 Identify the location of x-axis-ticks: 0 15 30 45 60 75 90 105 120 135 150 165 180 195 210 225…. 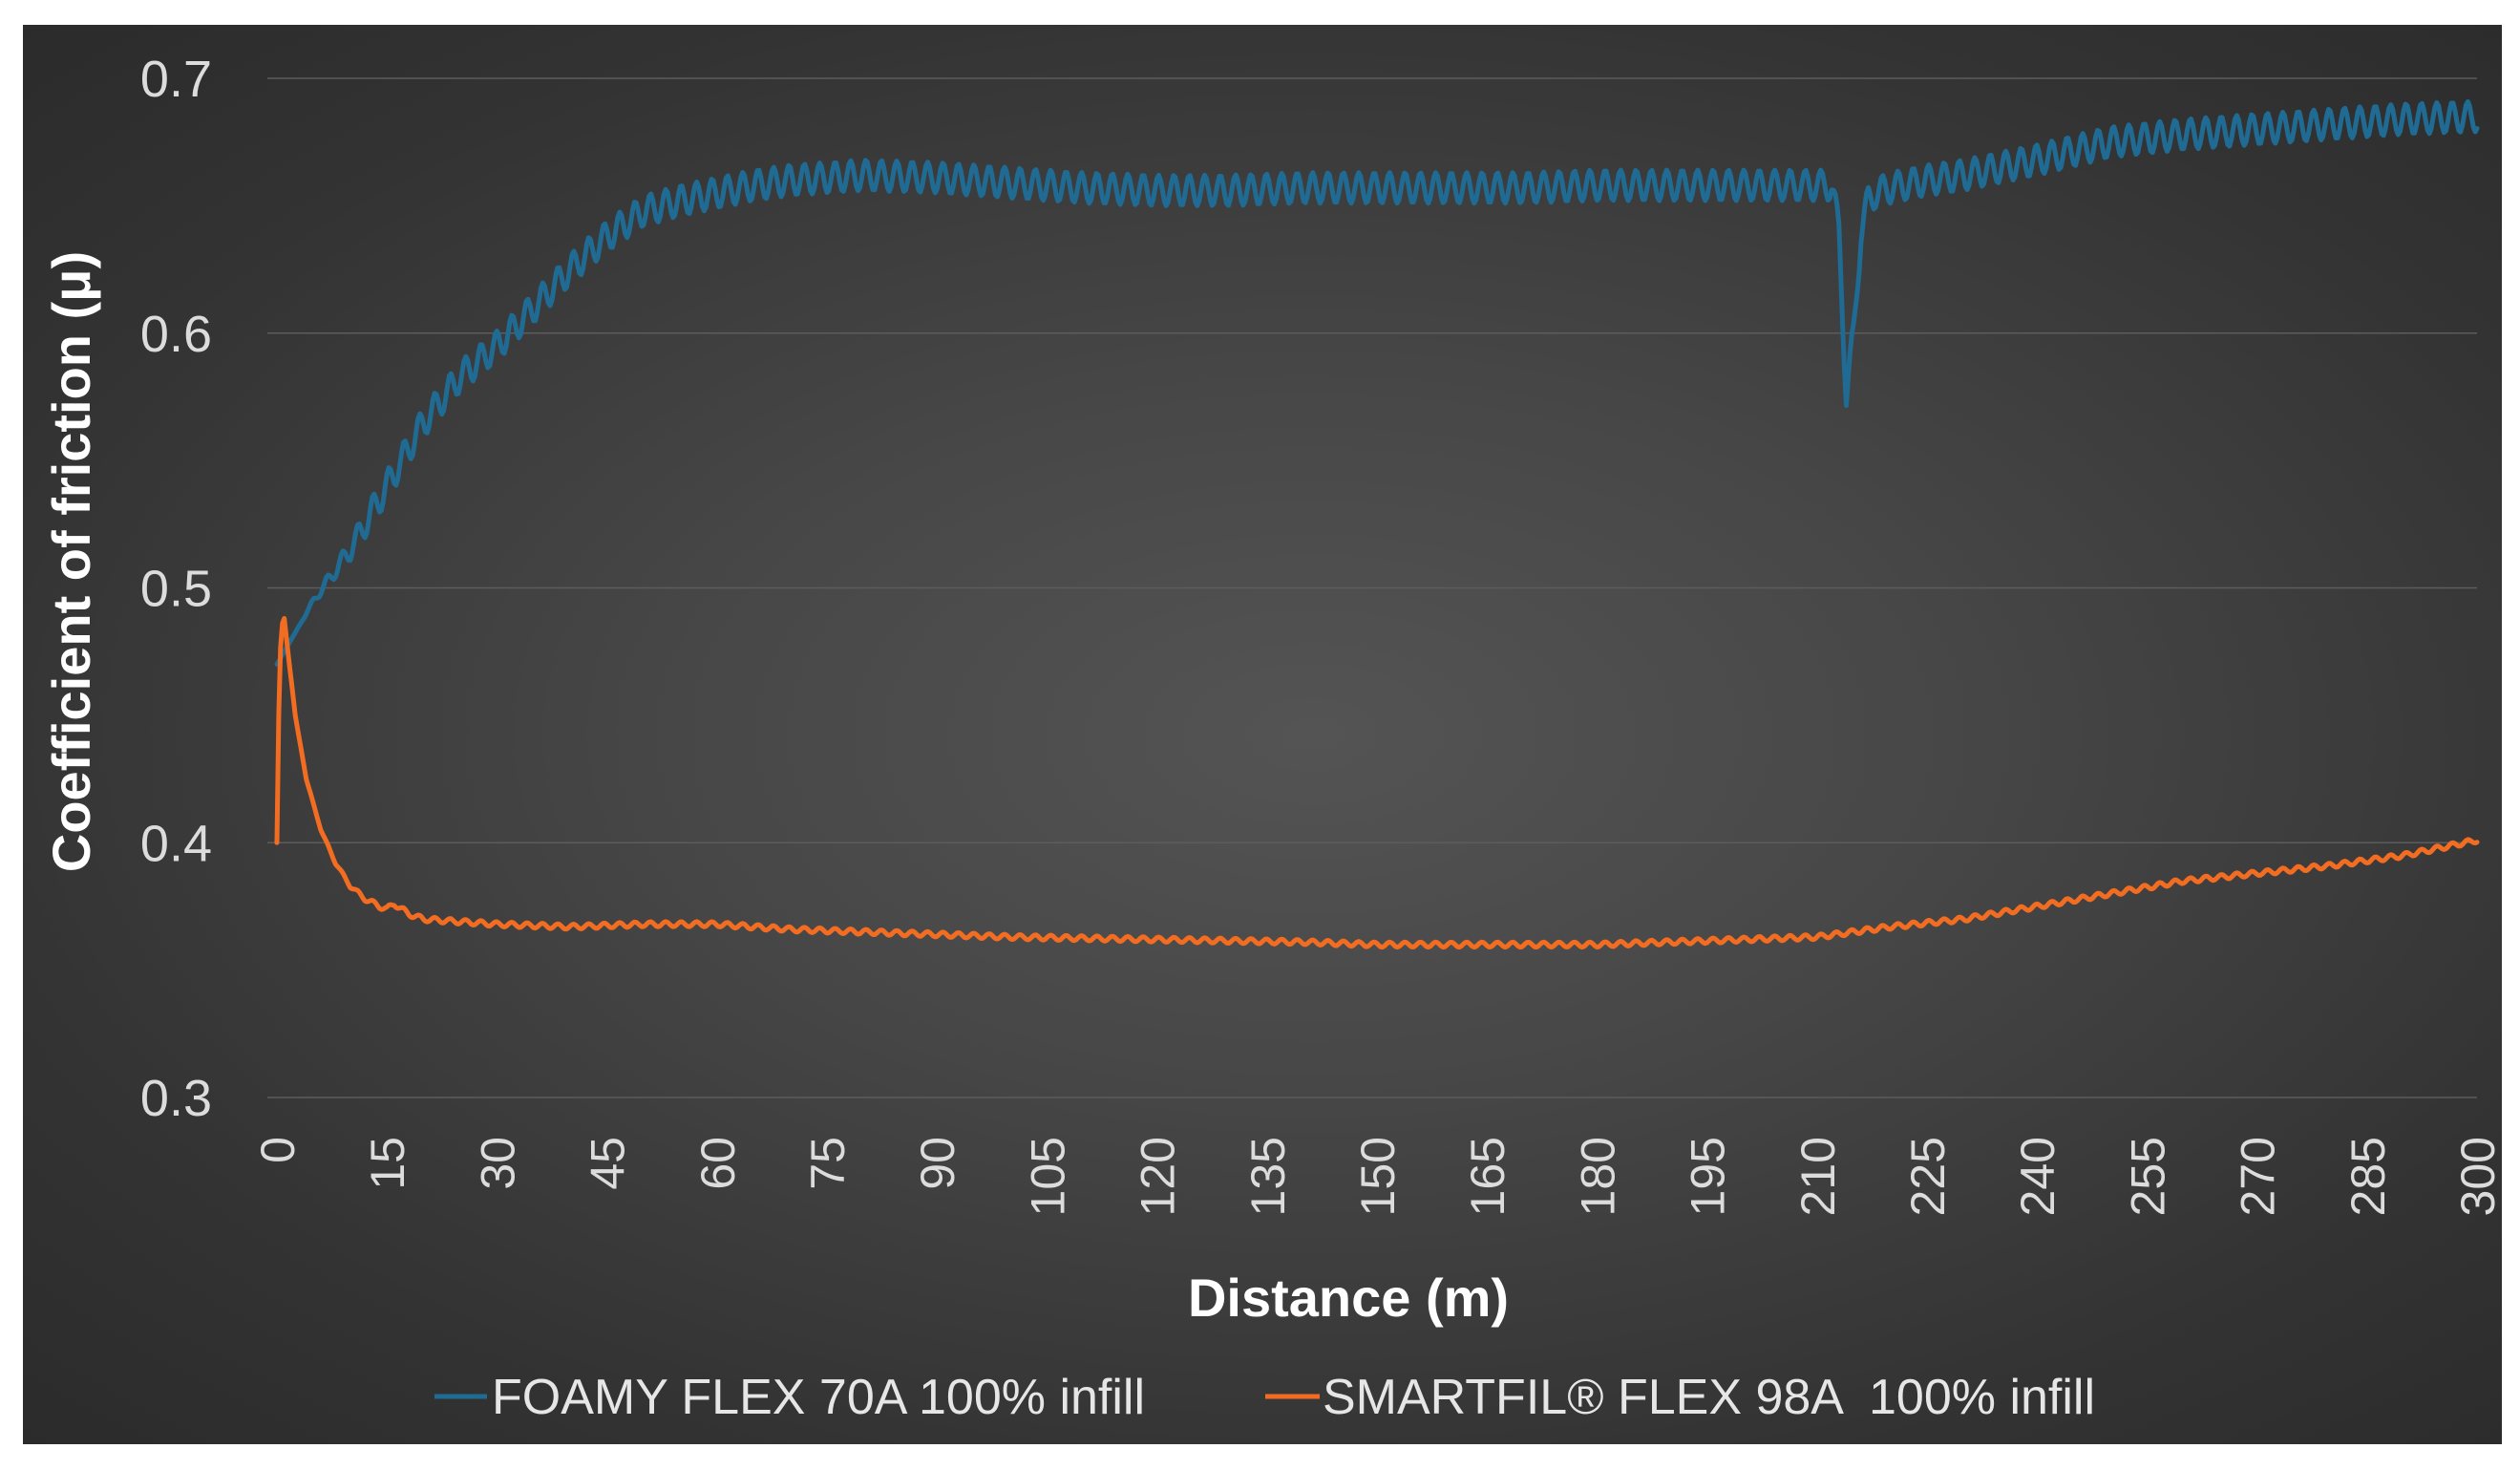
(1378, 1176).